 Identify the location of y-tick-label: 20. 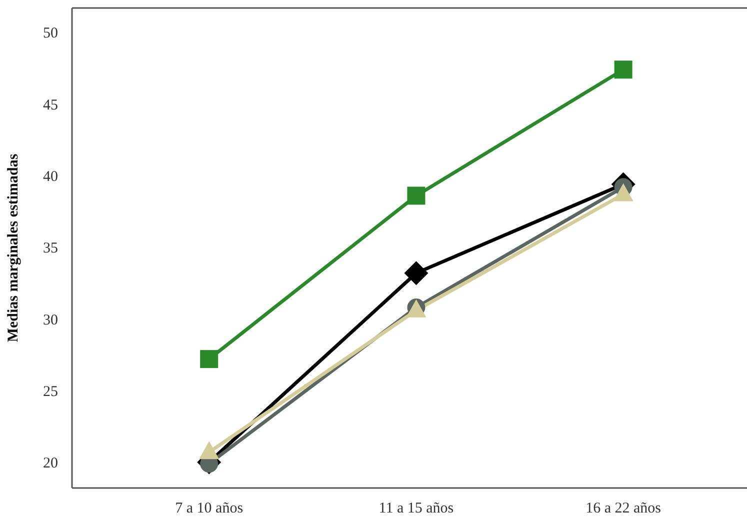
(50, 464).